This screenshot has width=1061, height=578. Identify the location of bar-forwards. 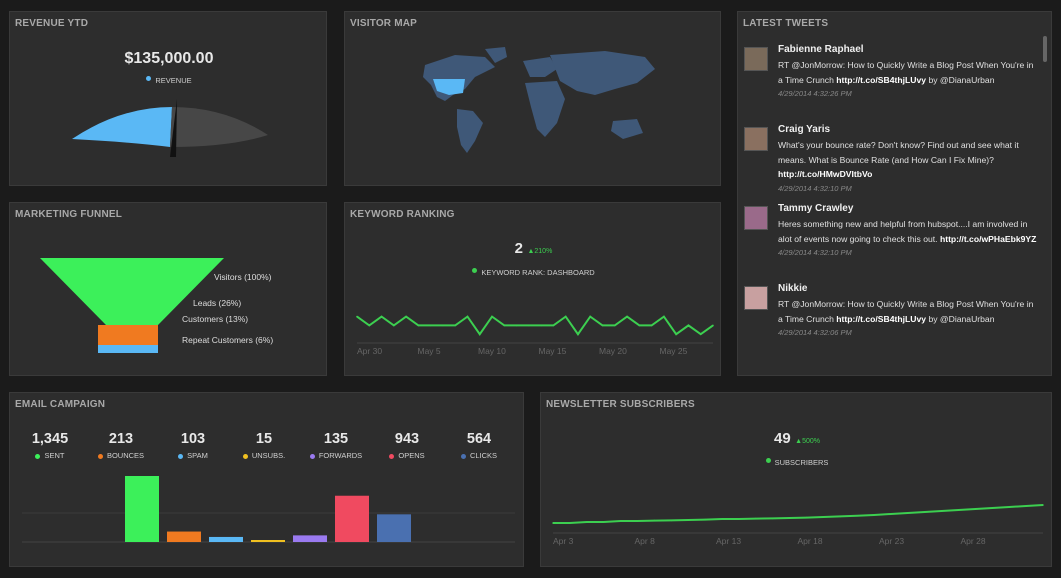
(310, 538).